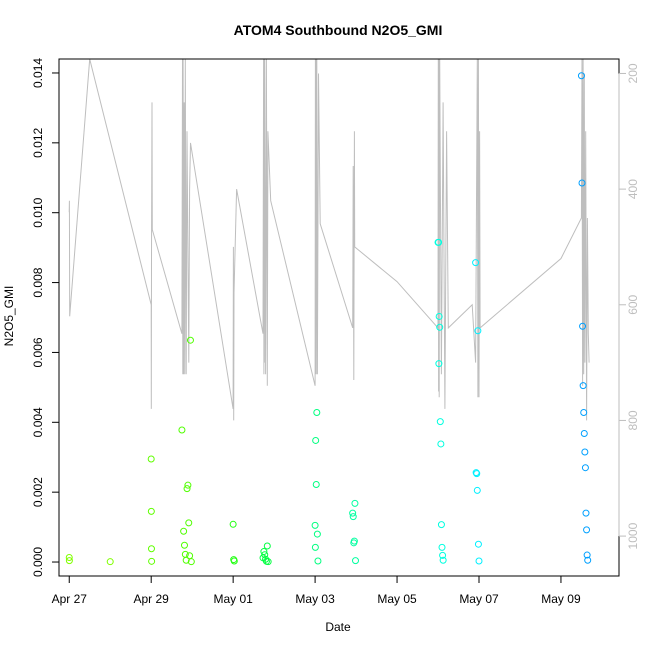 The image size is (650, 650). I want to click on y-tick-label: 0.000, so click(38, 562).